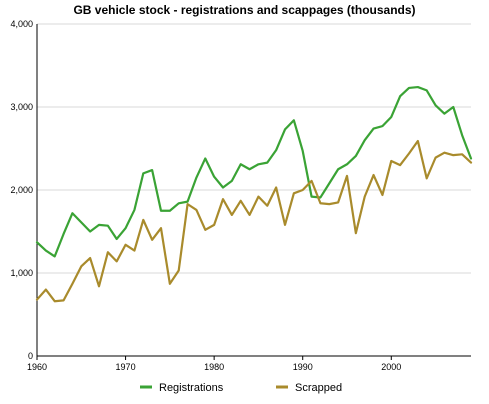 This screenshot has height=404, width=489. I want to click on y-tick-label: 1,000, so click(21, 273).